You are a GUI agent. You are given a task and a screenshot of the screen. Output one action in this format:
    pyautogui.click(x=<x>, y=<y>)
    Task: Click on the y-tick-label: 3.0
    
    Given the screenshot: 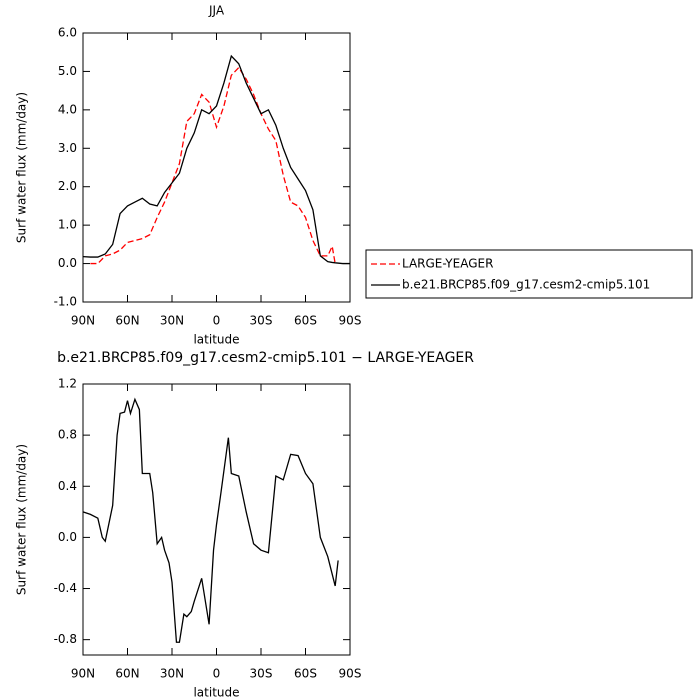 What is the action you would take?
    pyautogui.click(x=67, y=148)
    